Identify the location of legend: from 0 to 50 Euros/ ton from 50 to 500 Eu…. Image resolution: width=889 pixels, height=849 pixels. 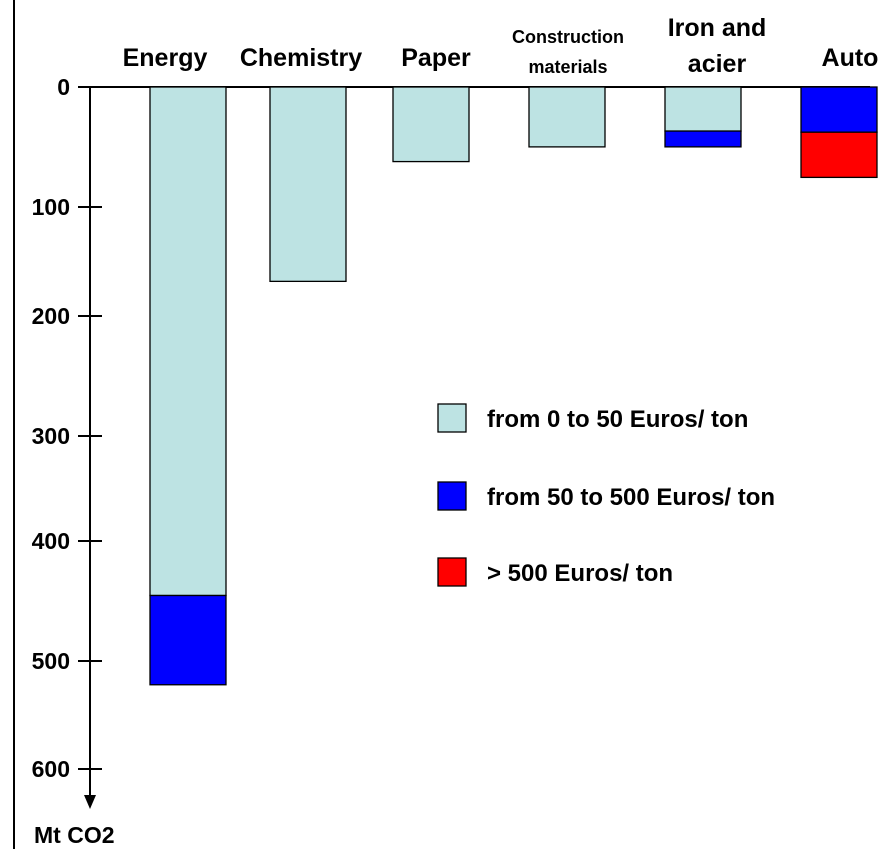
(606, 495).